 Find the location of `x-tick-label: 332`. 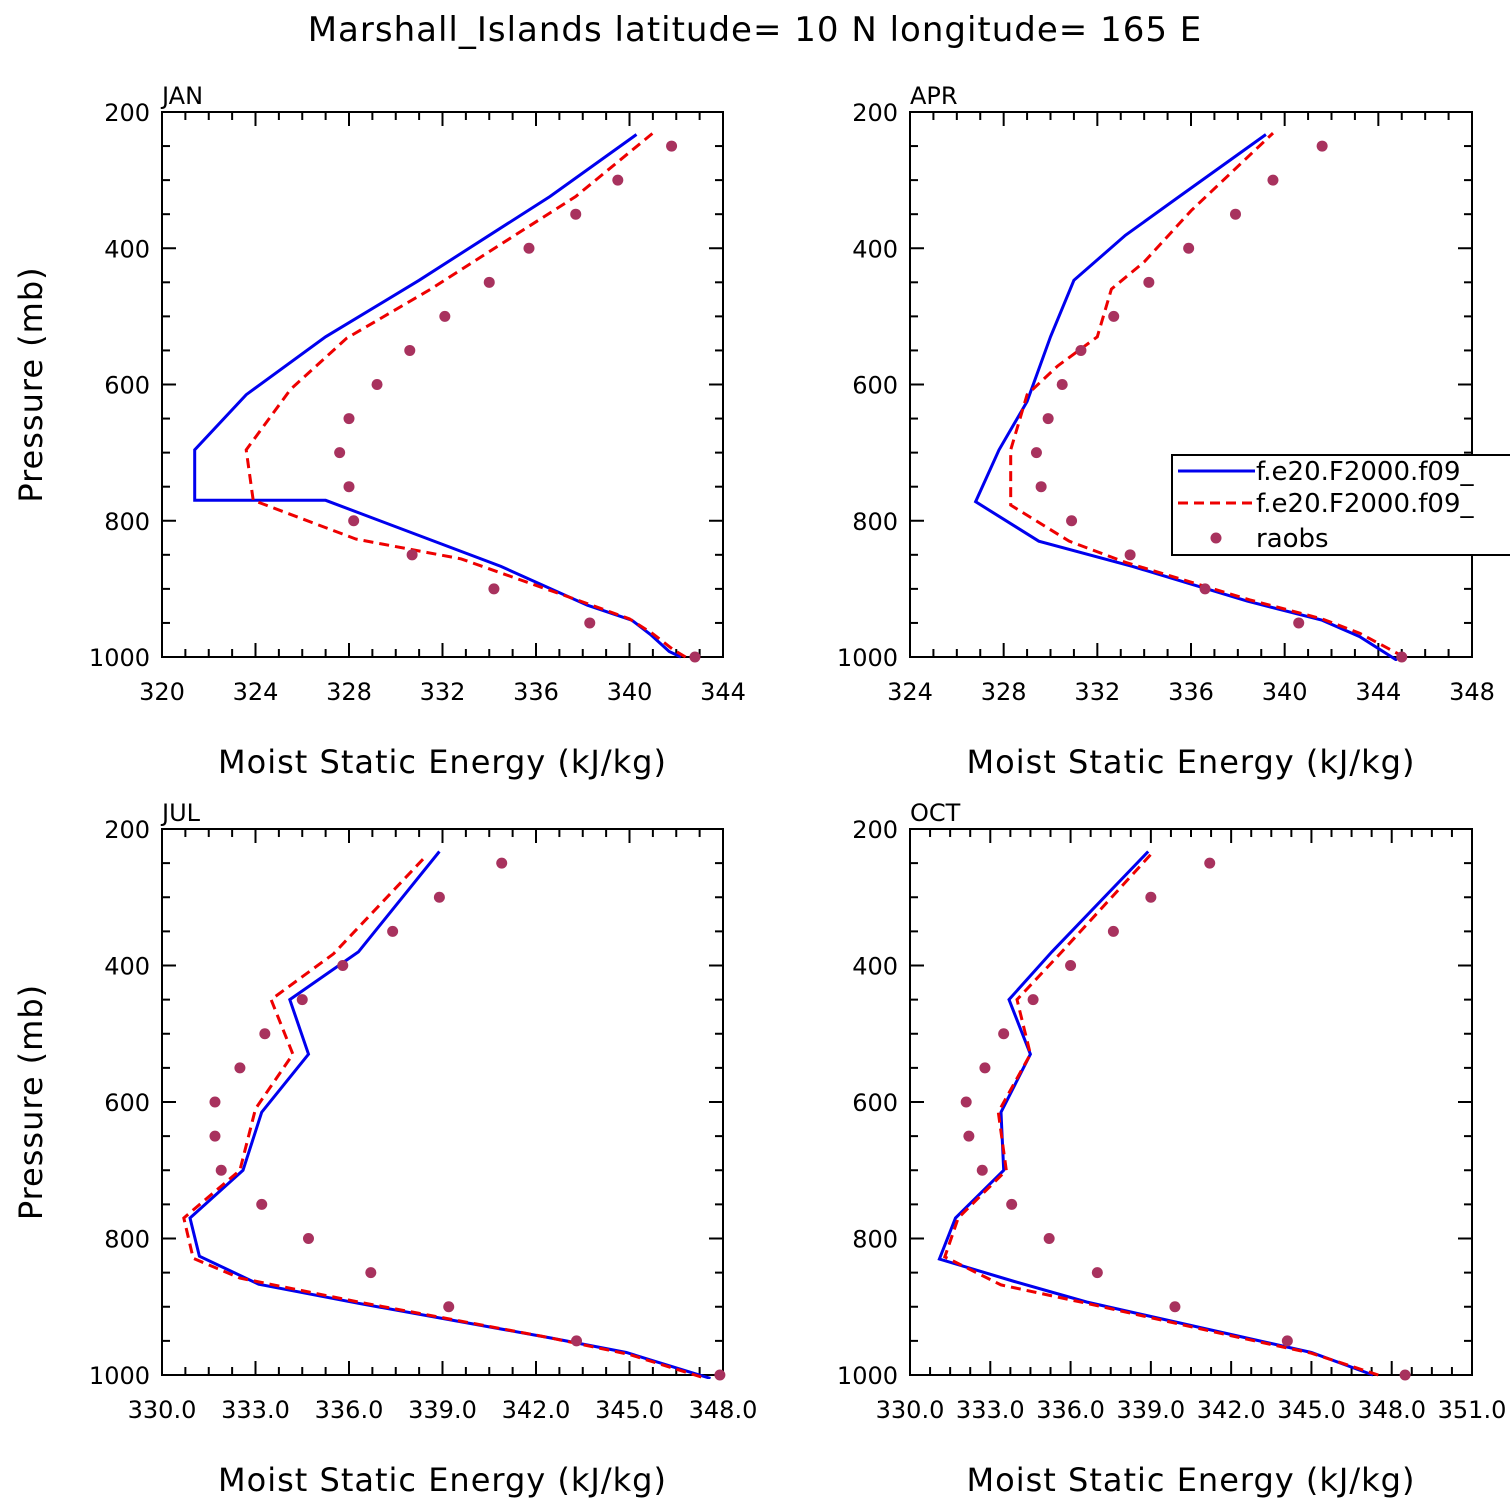

x-tick-label: 332 is located at coordinates (443, 692).